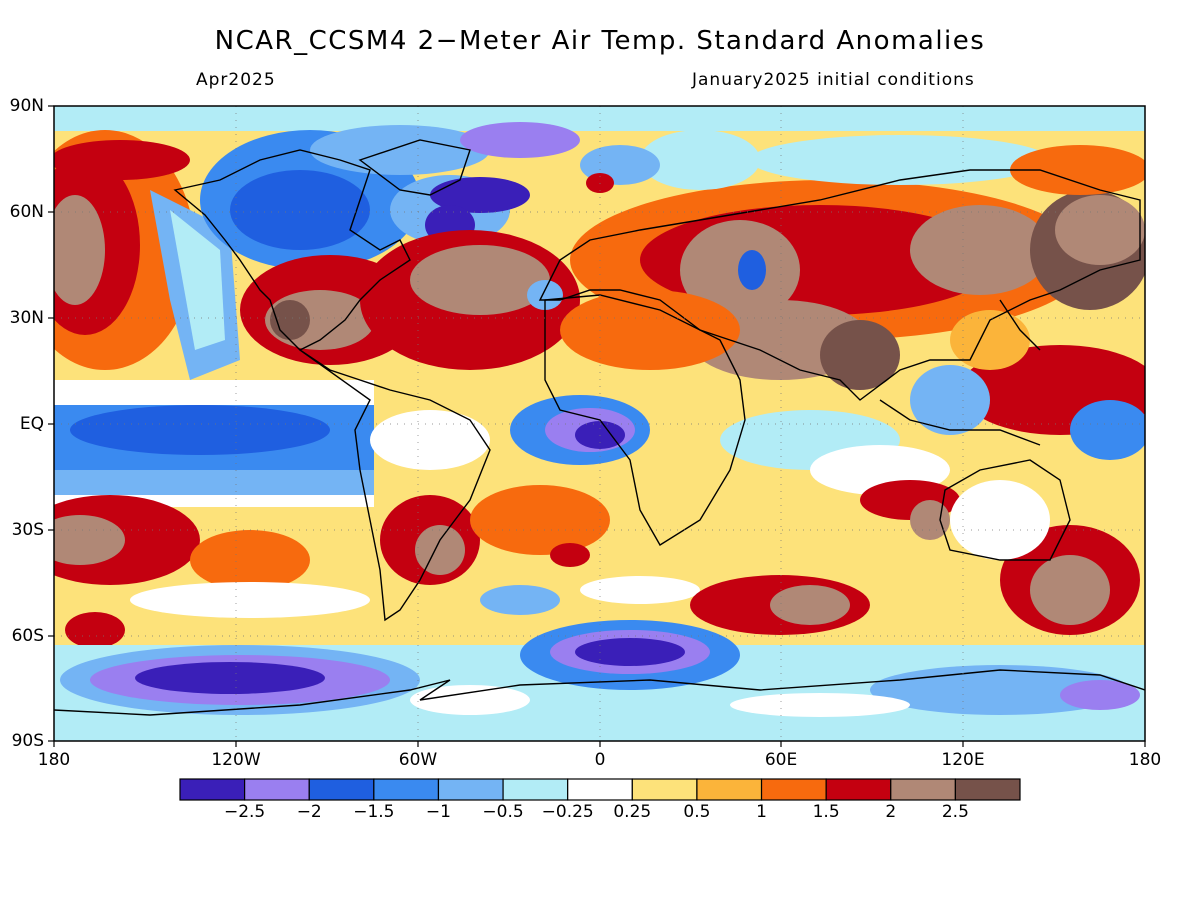  What do you see at coordinates (891, 812) in the screenshot?
I see `colorbar-label: 2` at bounding box center [891, 812].